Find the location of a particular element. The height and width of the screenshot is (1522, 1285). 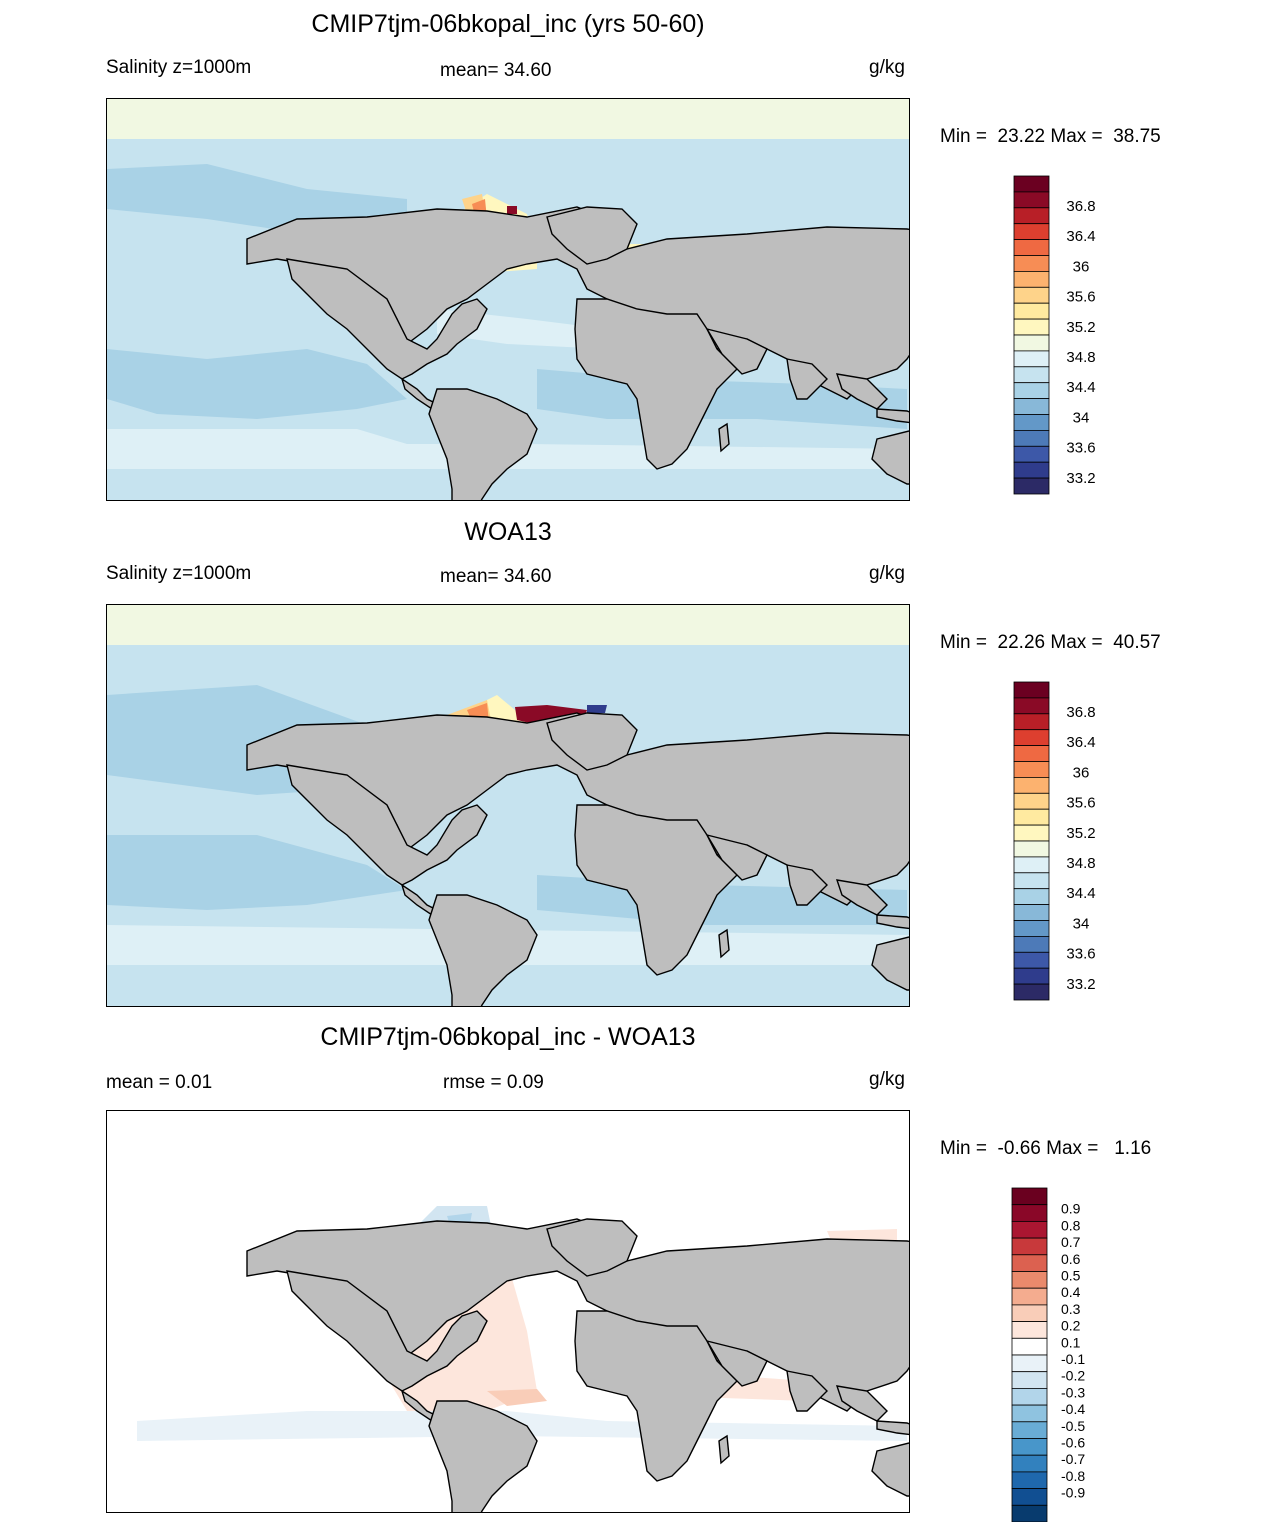

colorbar-tick-label: 36.4 is located at coordinates (1080, 742).